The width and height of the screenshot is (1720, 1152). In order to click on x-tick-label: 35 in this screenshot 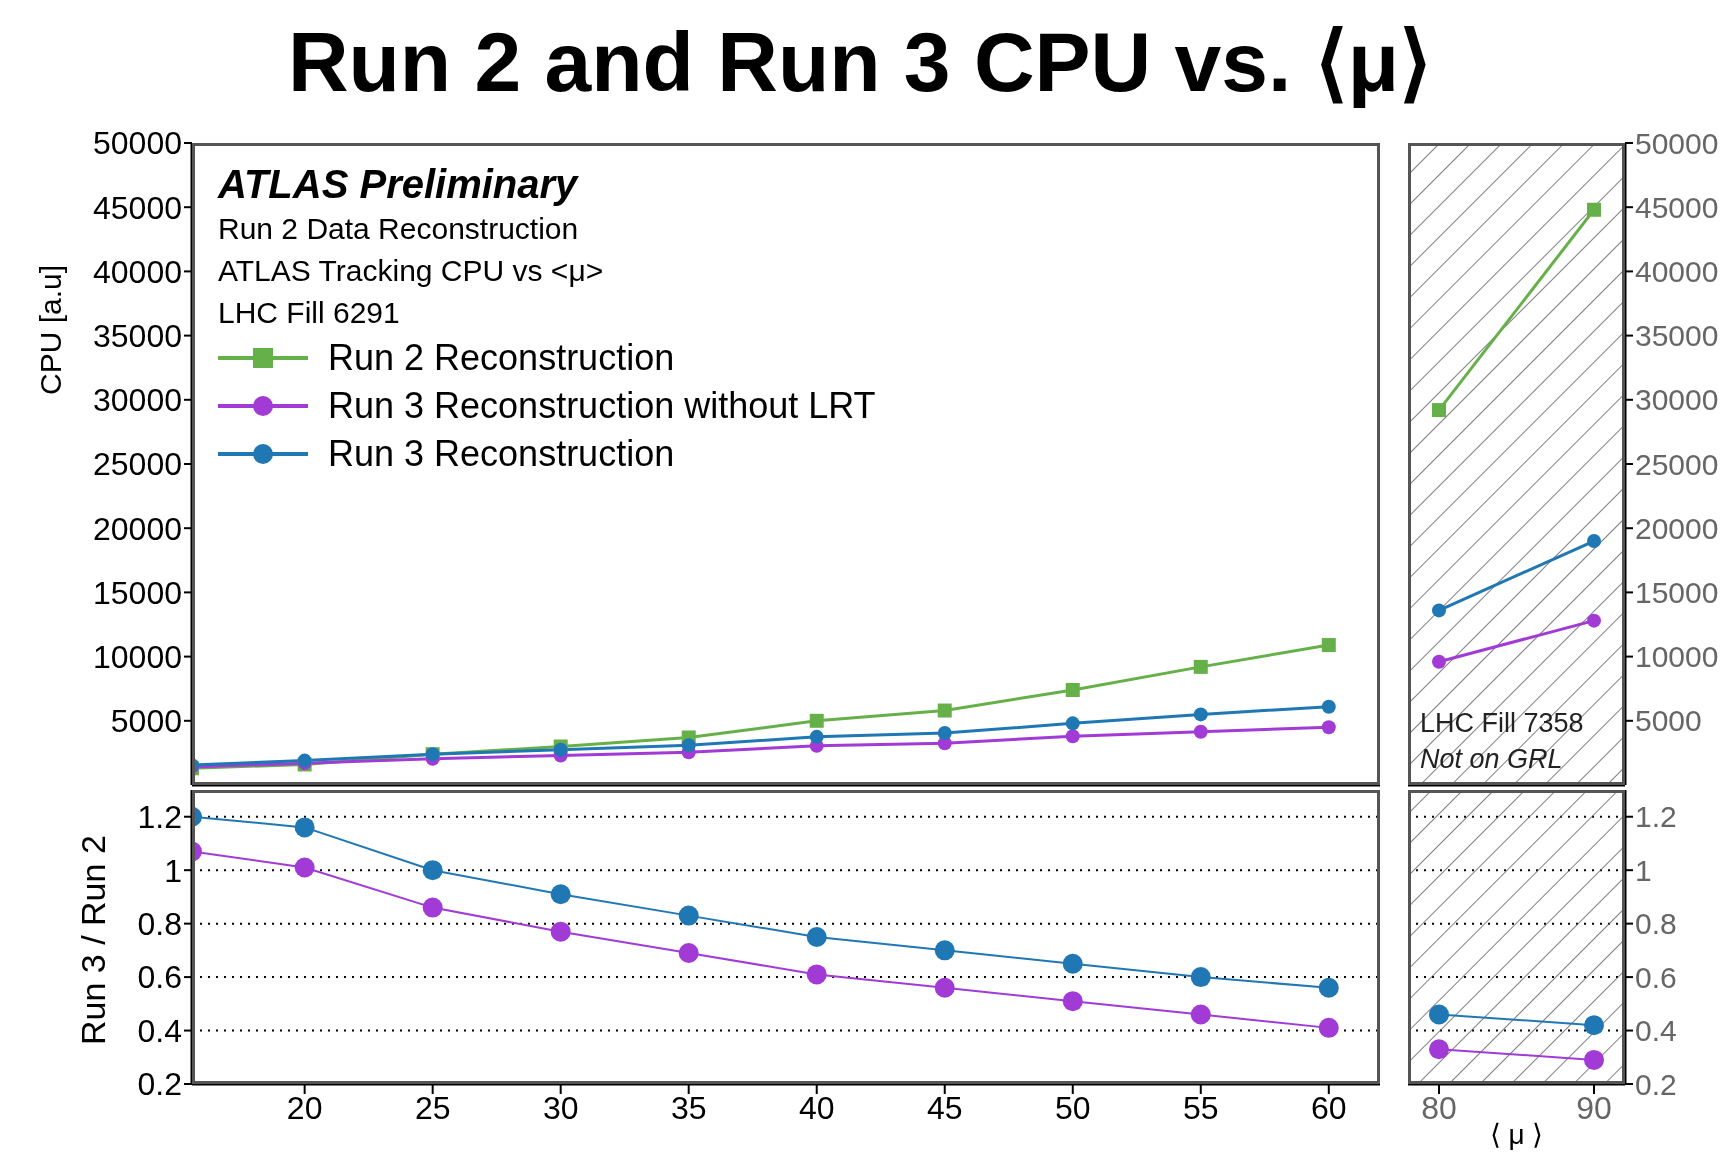, I will do `click(688, 1107)`.